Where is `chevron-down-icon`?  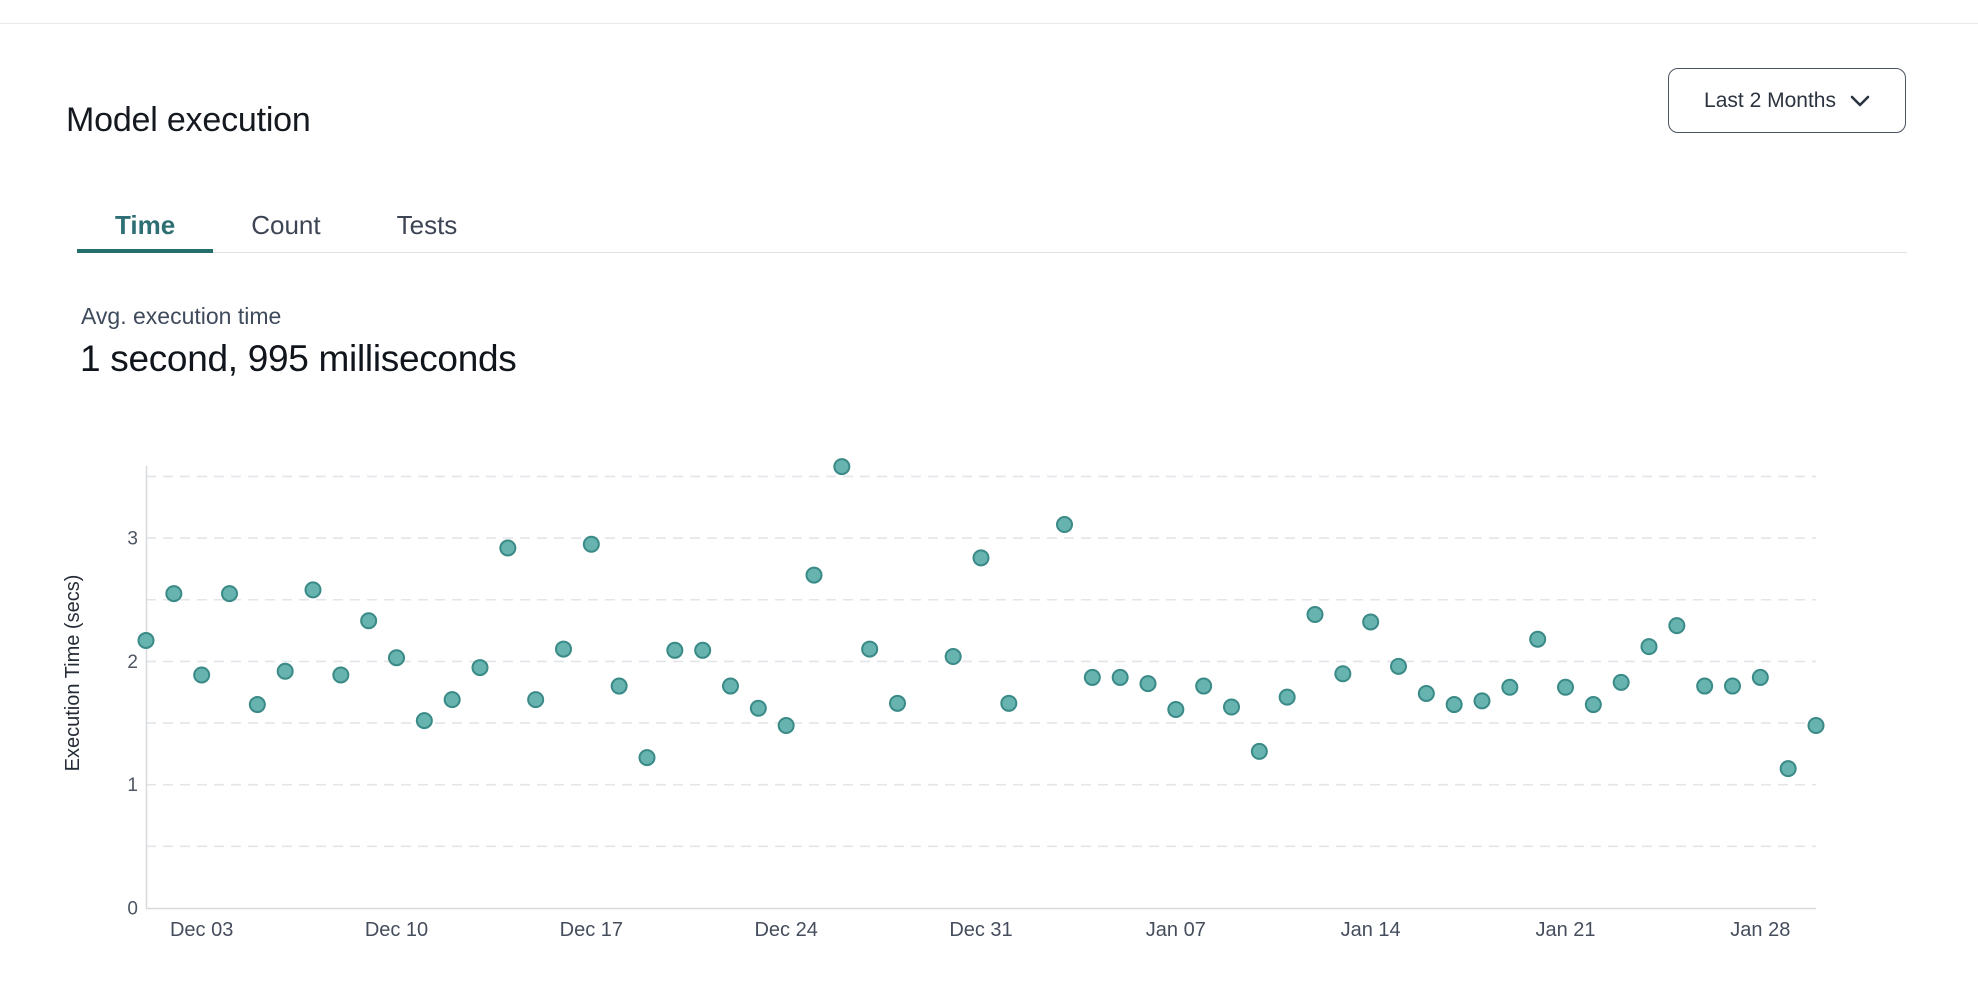 chevron-down-icon is located at coordinates (1860, 101).